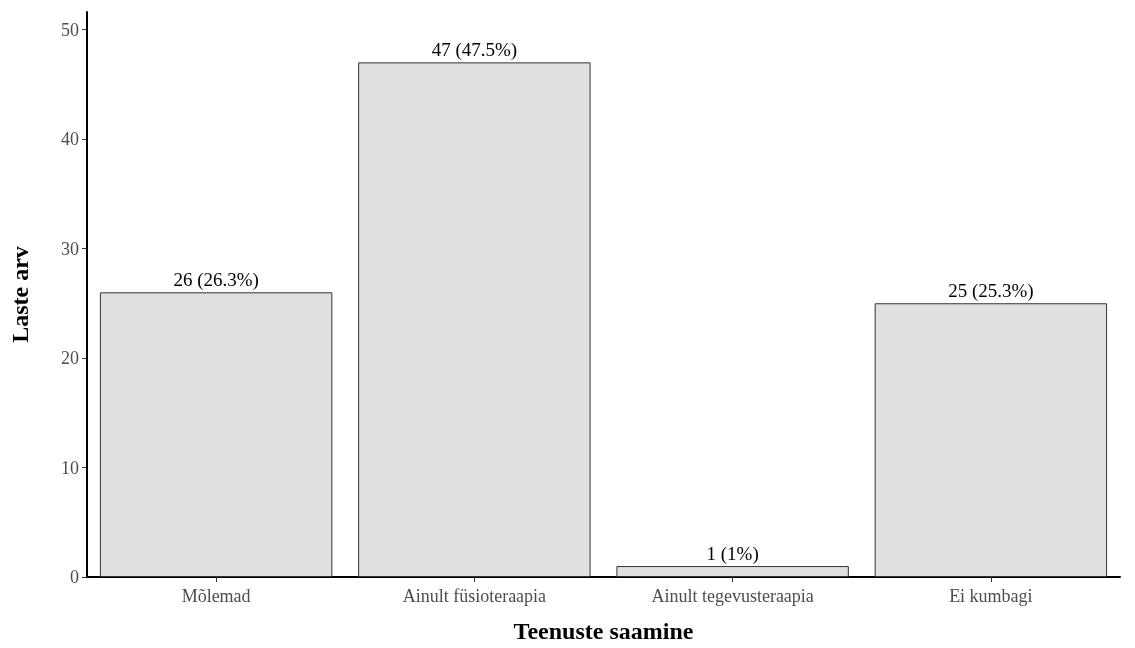 The image size is (1135, 648). I want to click on y-tick-label: 10, so click(70, 467).